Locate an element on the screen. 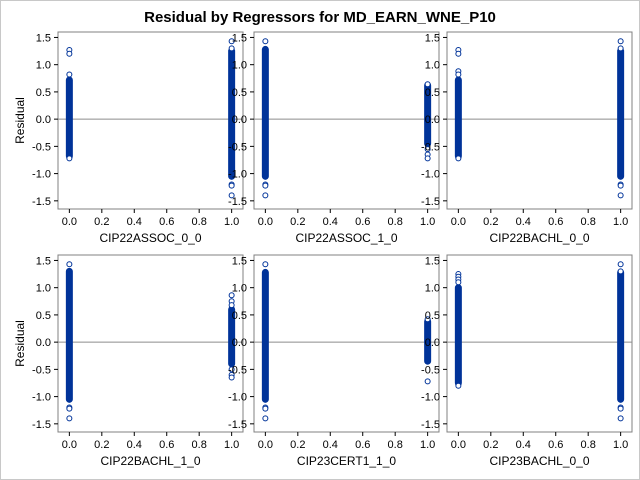 The image size is (640, 480). x-axis-title: CIP22ASSOC_1_0 is located at coordinates (346, 238).